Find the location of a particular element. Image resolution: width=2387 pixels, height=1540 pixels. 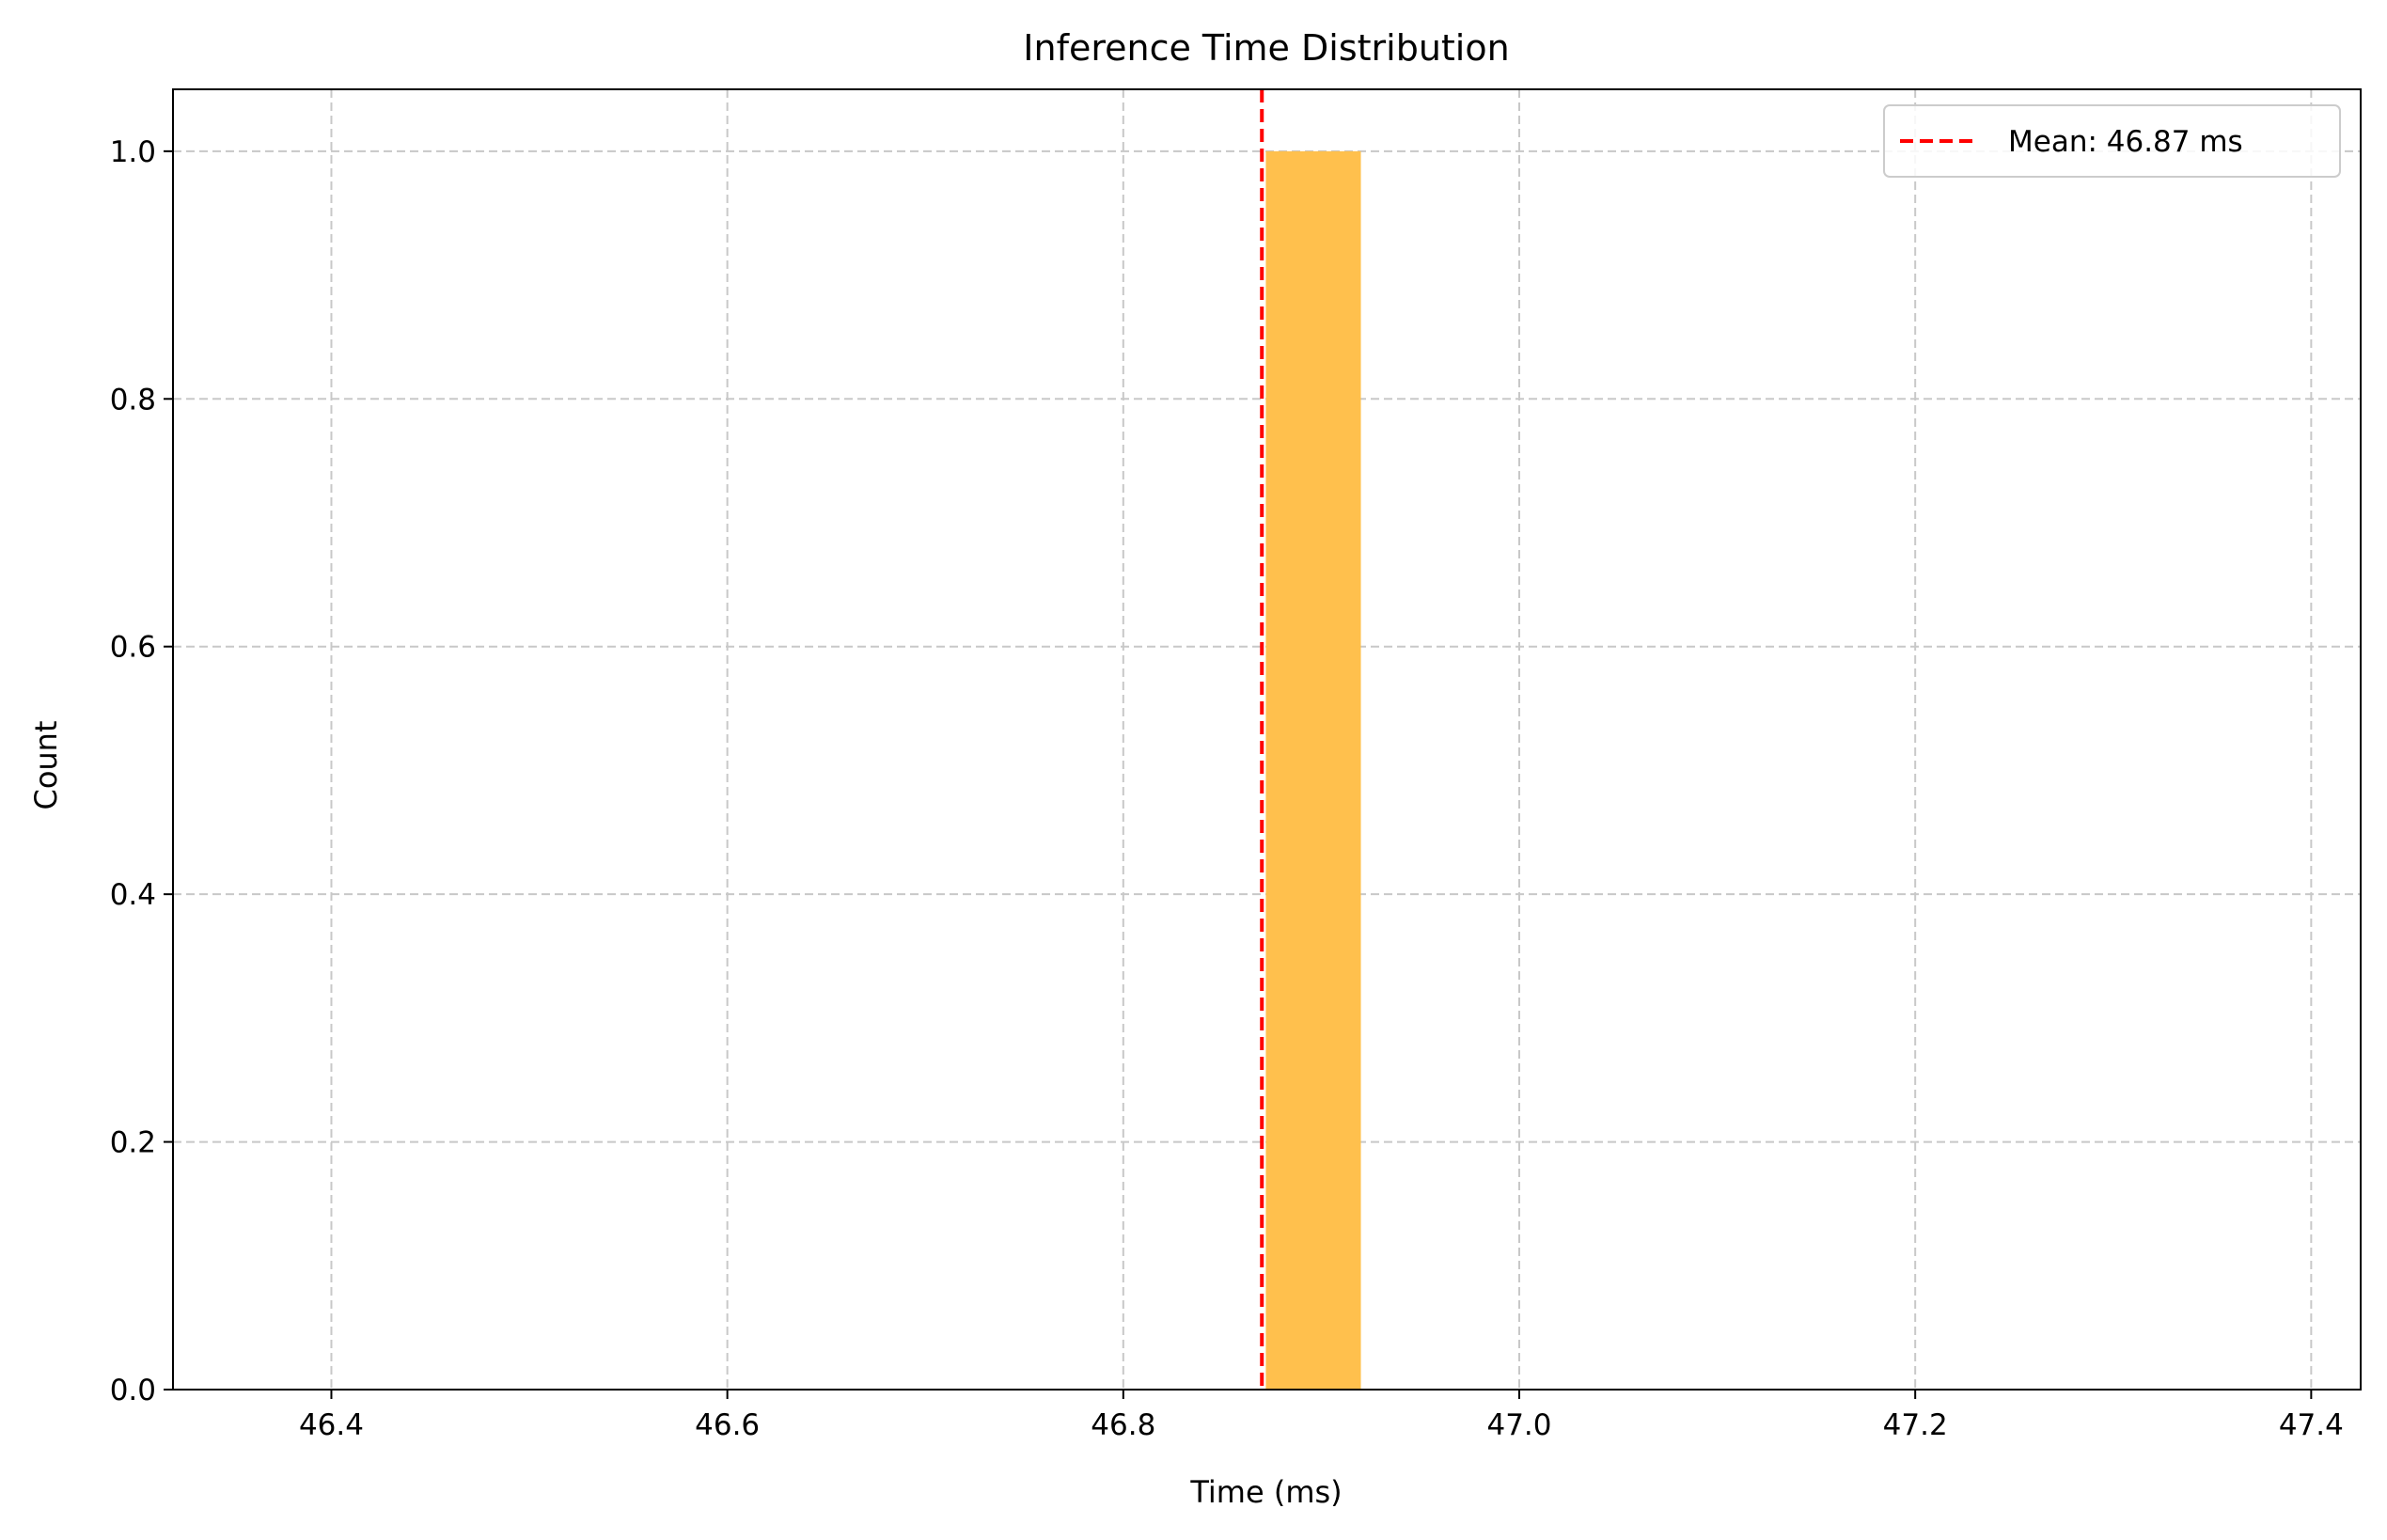

chart-title: Inference Time Distribution is located at coordinates (1266, 48).